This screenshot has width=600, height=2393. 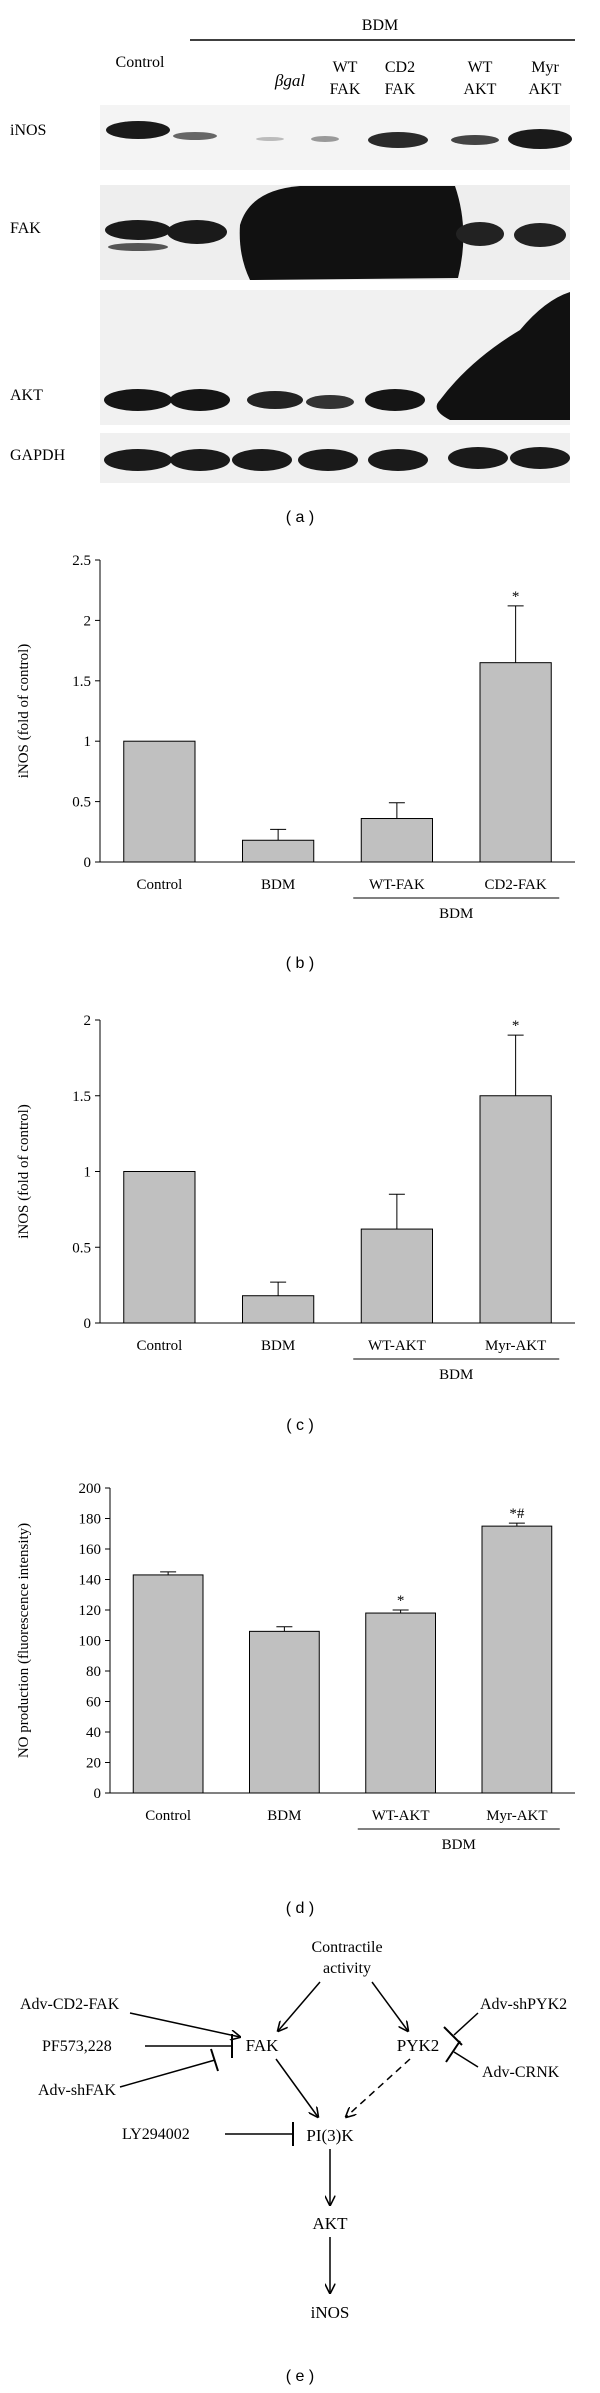 I want to click on x-tick-label: BDM, so click(x=278, y=1346).